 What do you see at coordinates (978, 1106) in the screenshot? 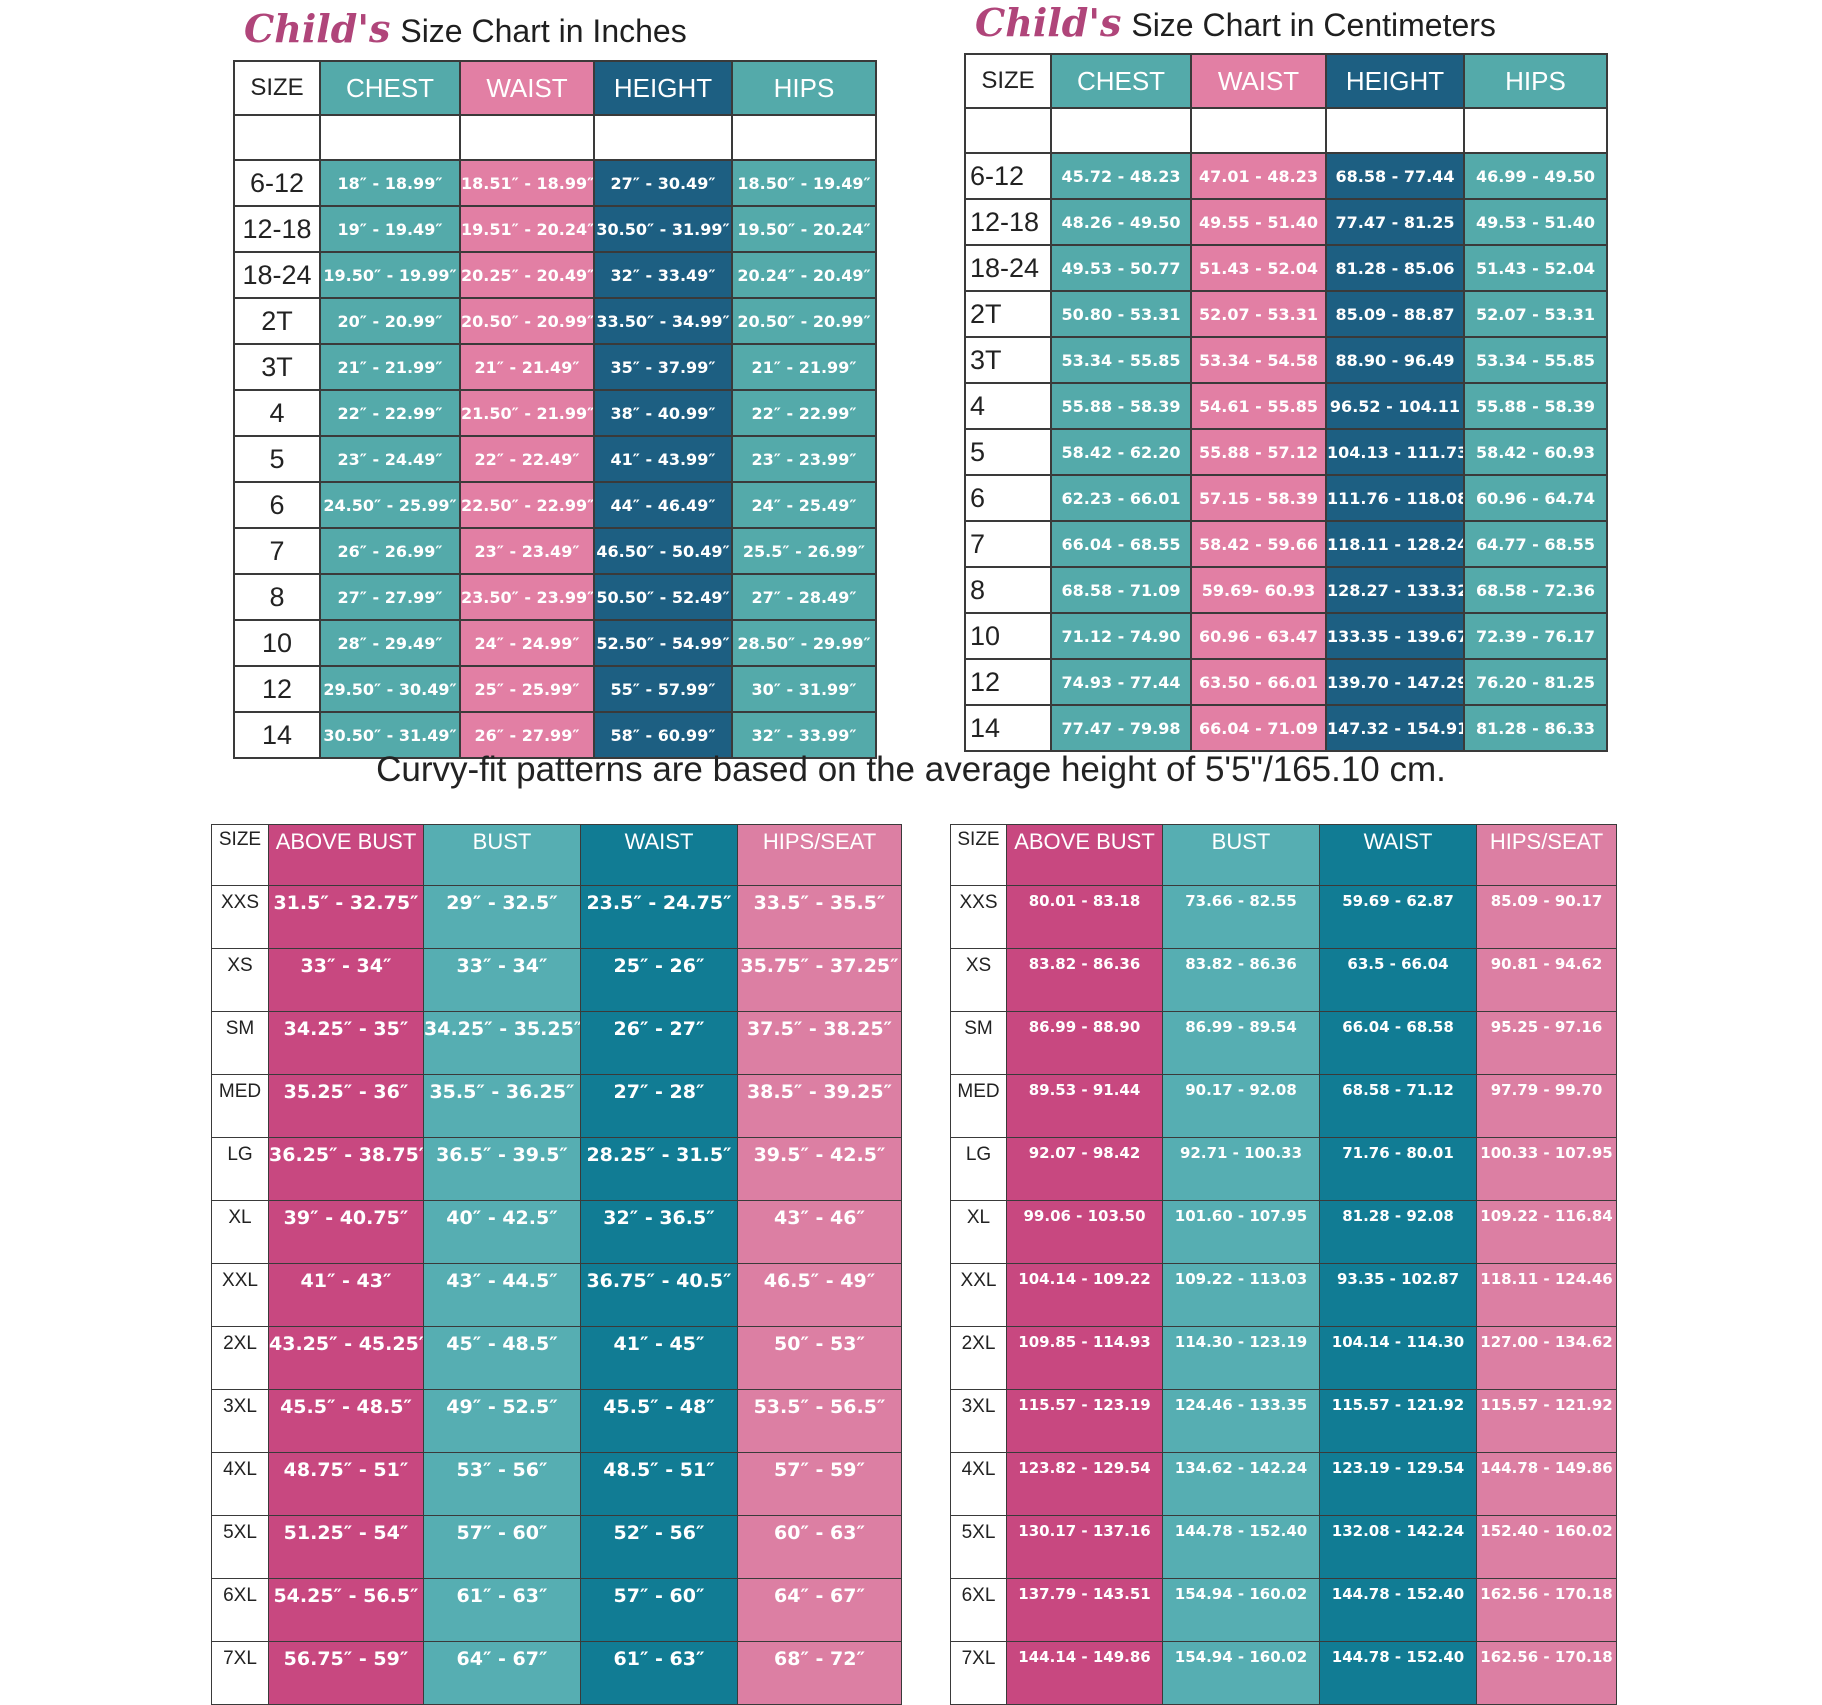
I see `size-cell: MED` at bounding box center [978, 1106].